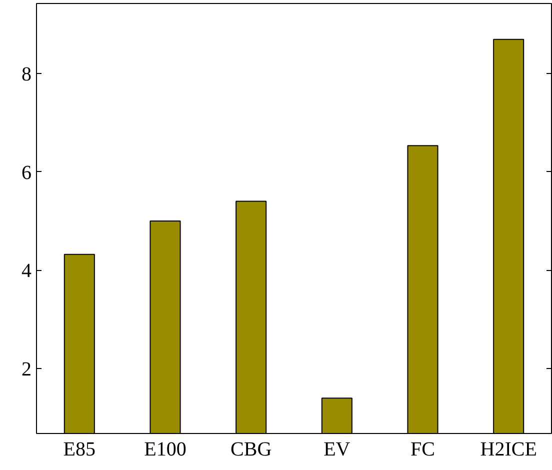  What do you see at coordinates (337, 449) in the screenshot?
I see `x-tick-label: EV` at bounding box center [337, 449].